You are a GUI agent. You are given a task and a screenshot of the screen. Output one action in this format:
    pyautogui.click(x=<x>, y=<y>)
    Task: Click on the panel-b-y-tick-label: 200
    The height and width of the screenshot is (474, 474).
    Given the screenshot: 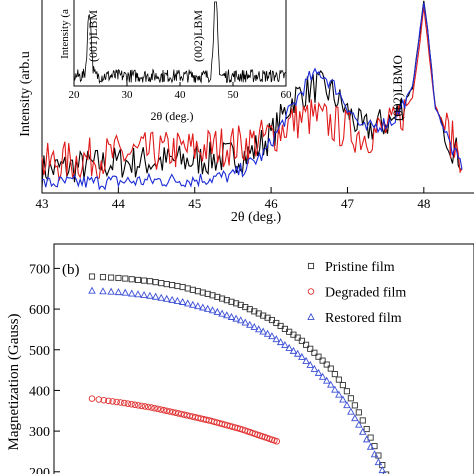 What is the action you would take?
    pyautogui.click(x=39, y=470)
    